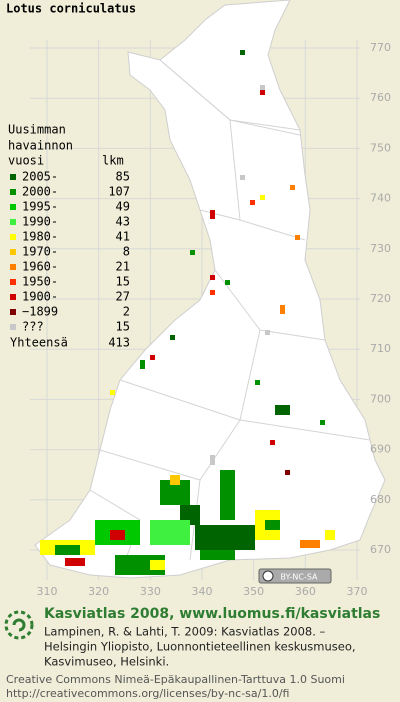 The width and height of the screenshot is (400, 702). I want to click on species-title: Lotus corniculatus, so click(71, 9).